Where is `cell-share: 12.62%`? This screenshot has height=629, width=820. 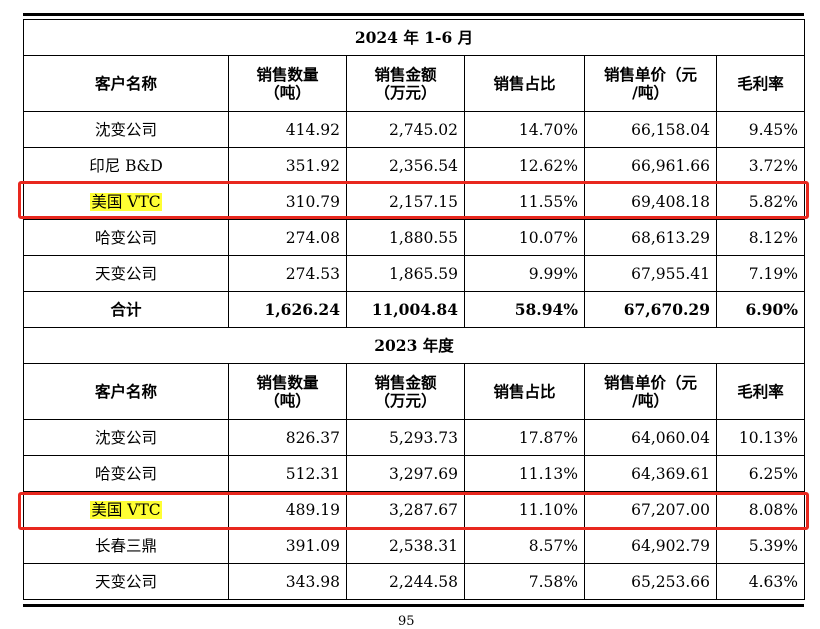 cell-share: 12.62% is located at coordinates (524, 165).